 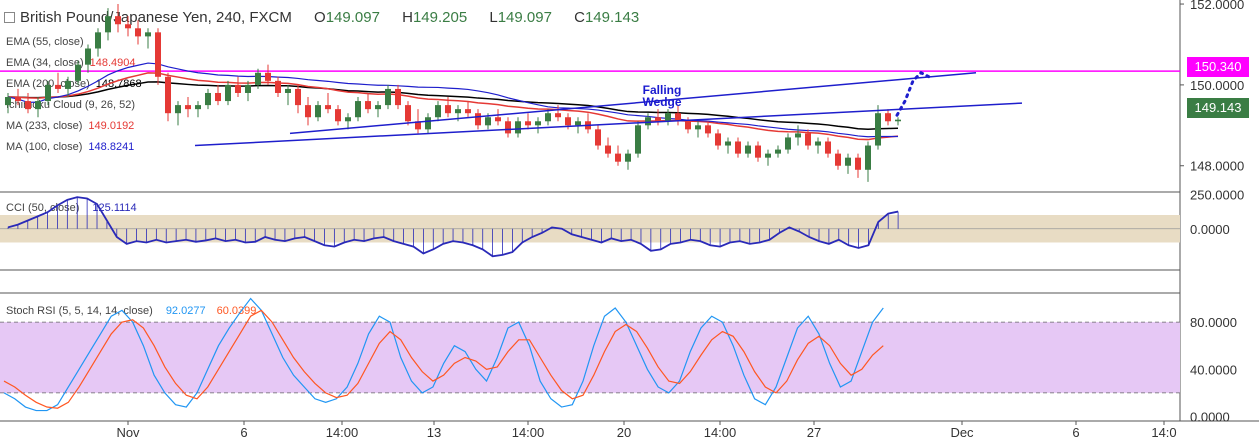 I want to click on legend-item: EMA (34, close) 148.4904, so click(x=71, y=63).